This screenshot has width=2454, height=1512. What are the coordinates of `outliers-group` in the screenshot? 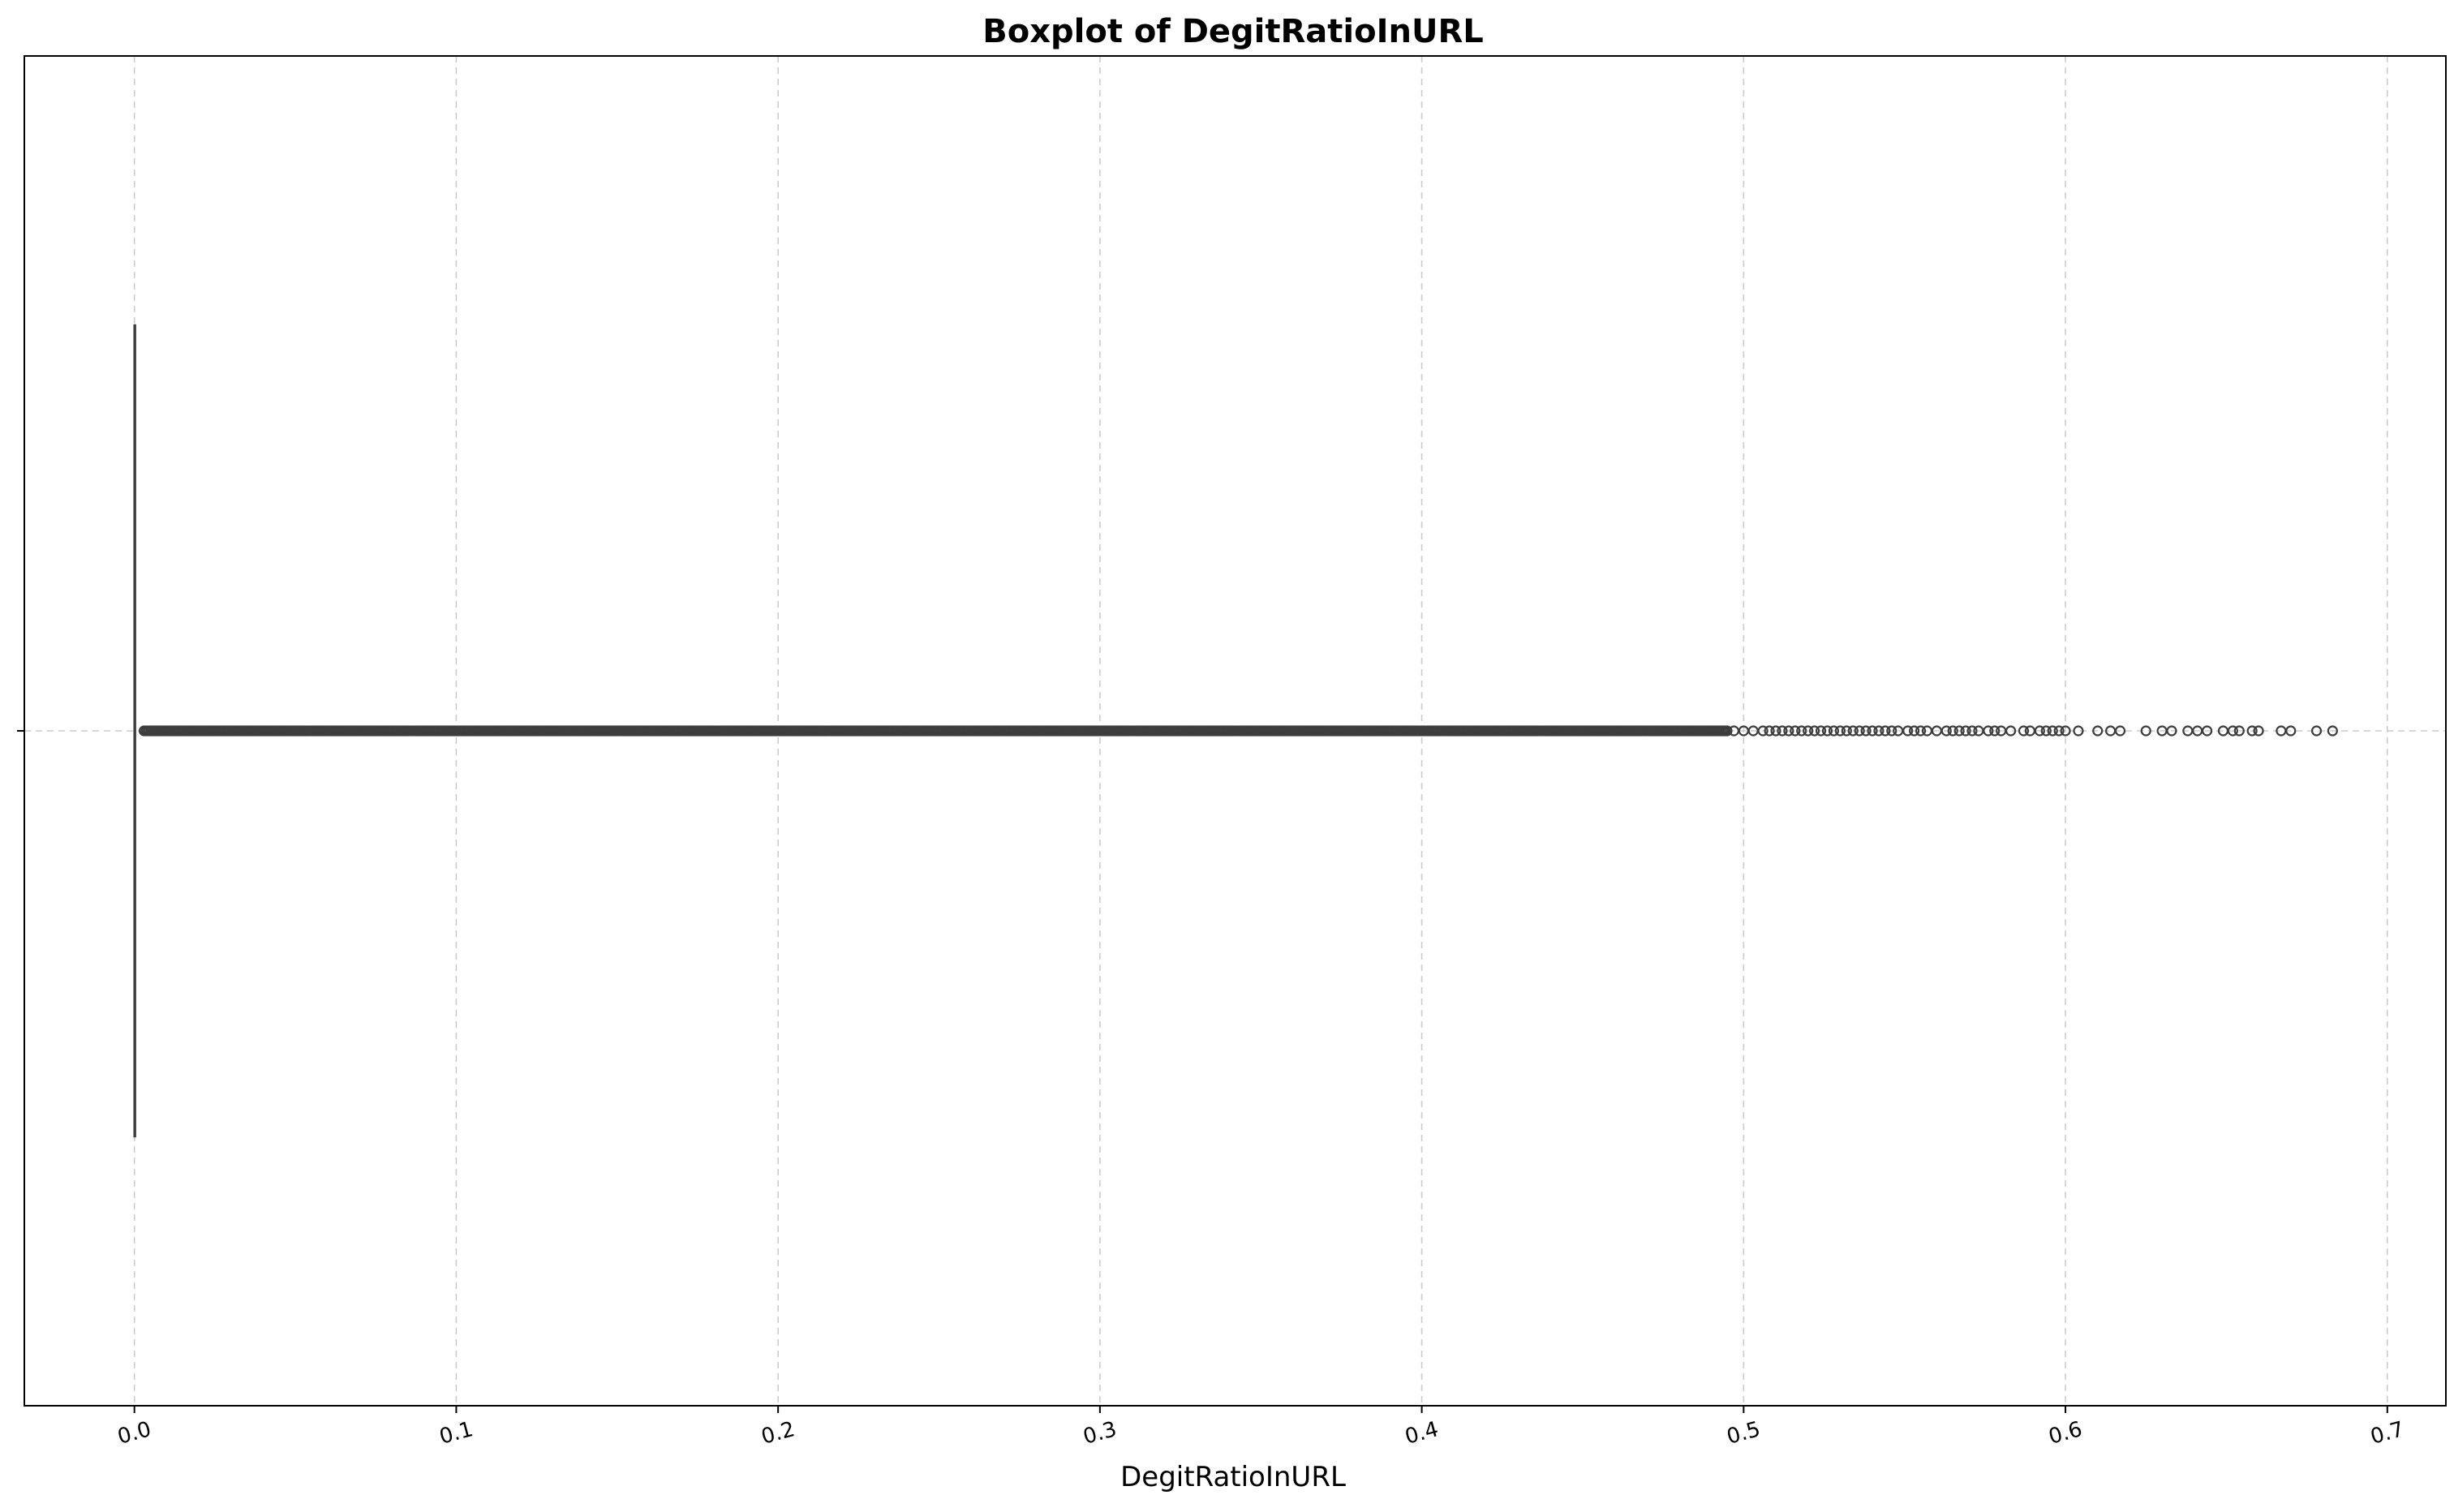 It's located at (1238, 731).